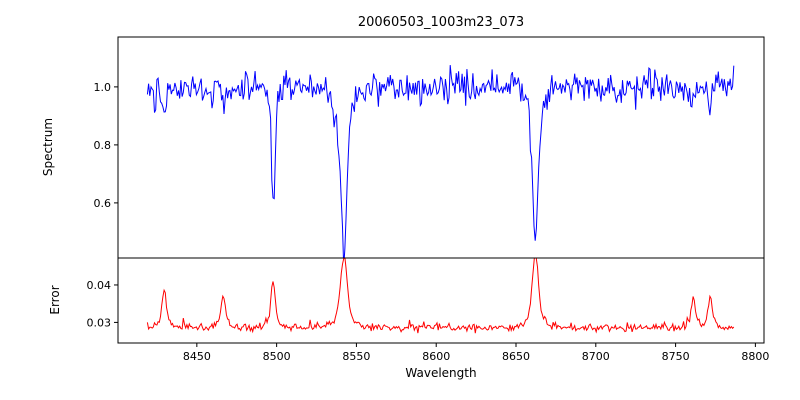  I want to click on chart-title: 20060503_1003m23_073, so click(441, 22).